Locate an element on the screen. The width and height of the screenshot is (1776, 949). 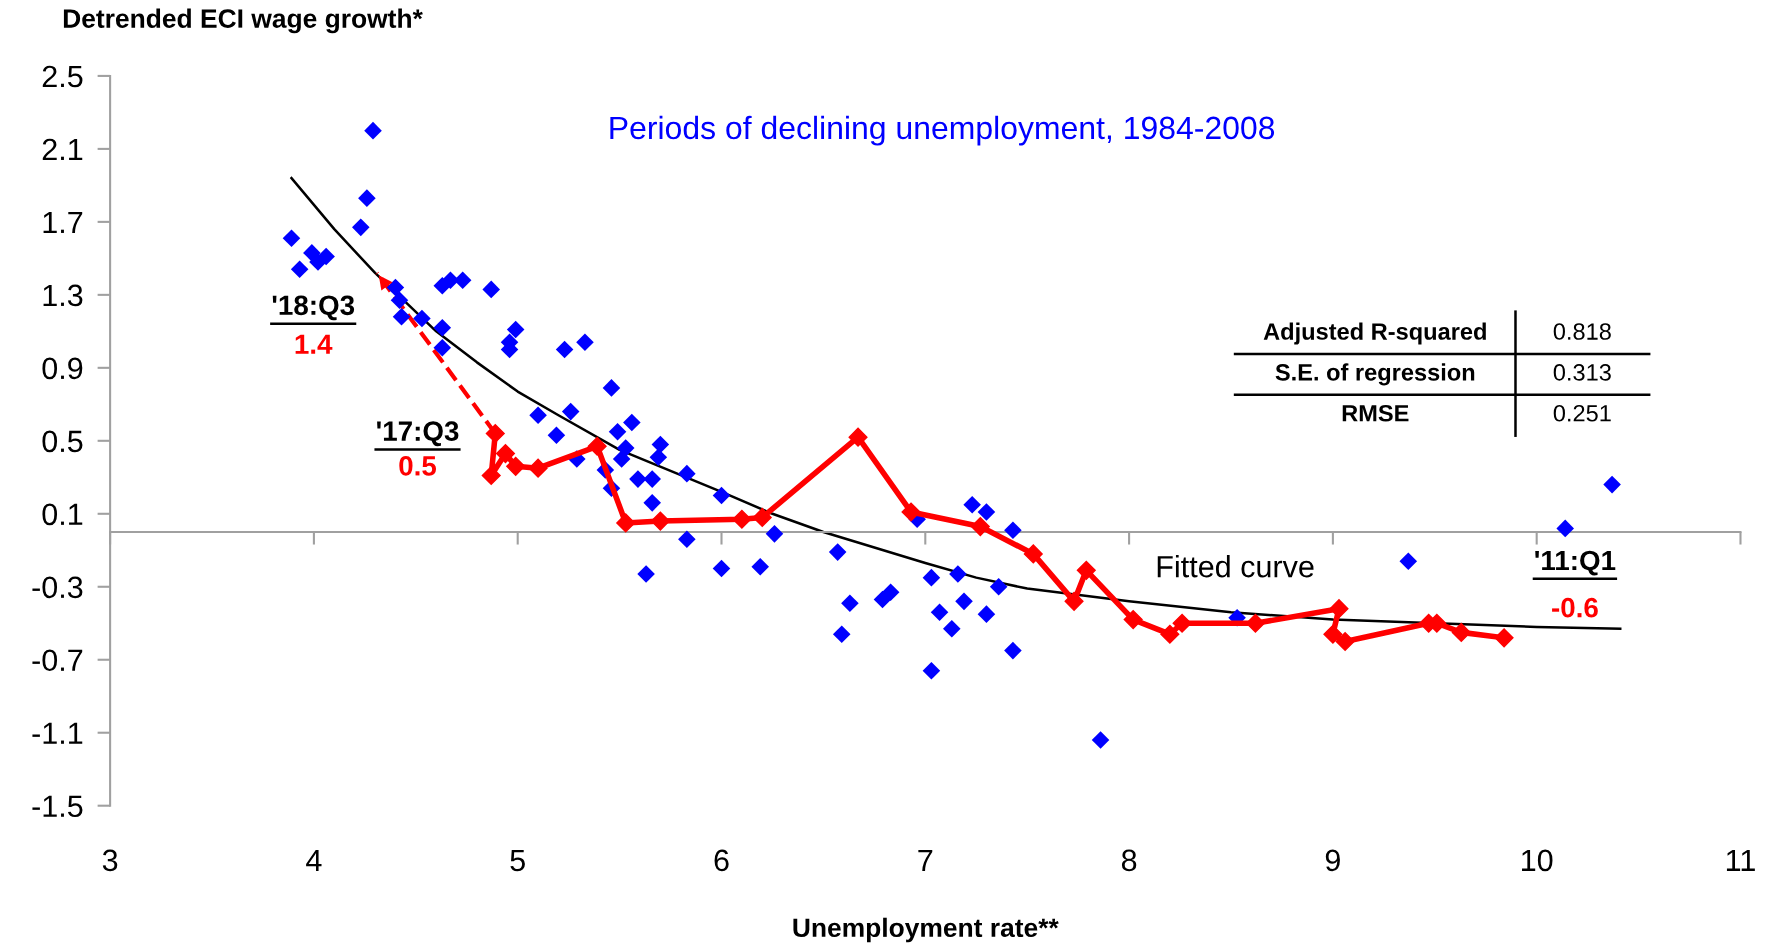
y-tick-label: 0.1 is located at coordinates (62, 514).